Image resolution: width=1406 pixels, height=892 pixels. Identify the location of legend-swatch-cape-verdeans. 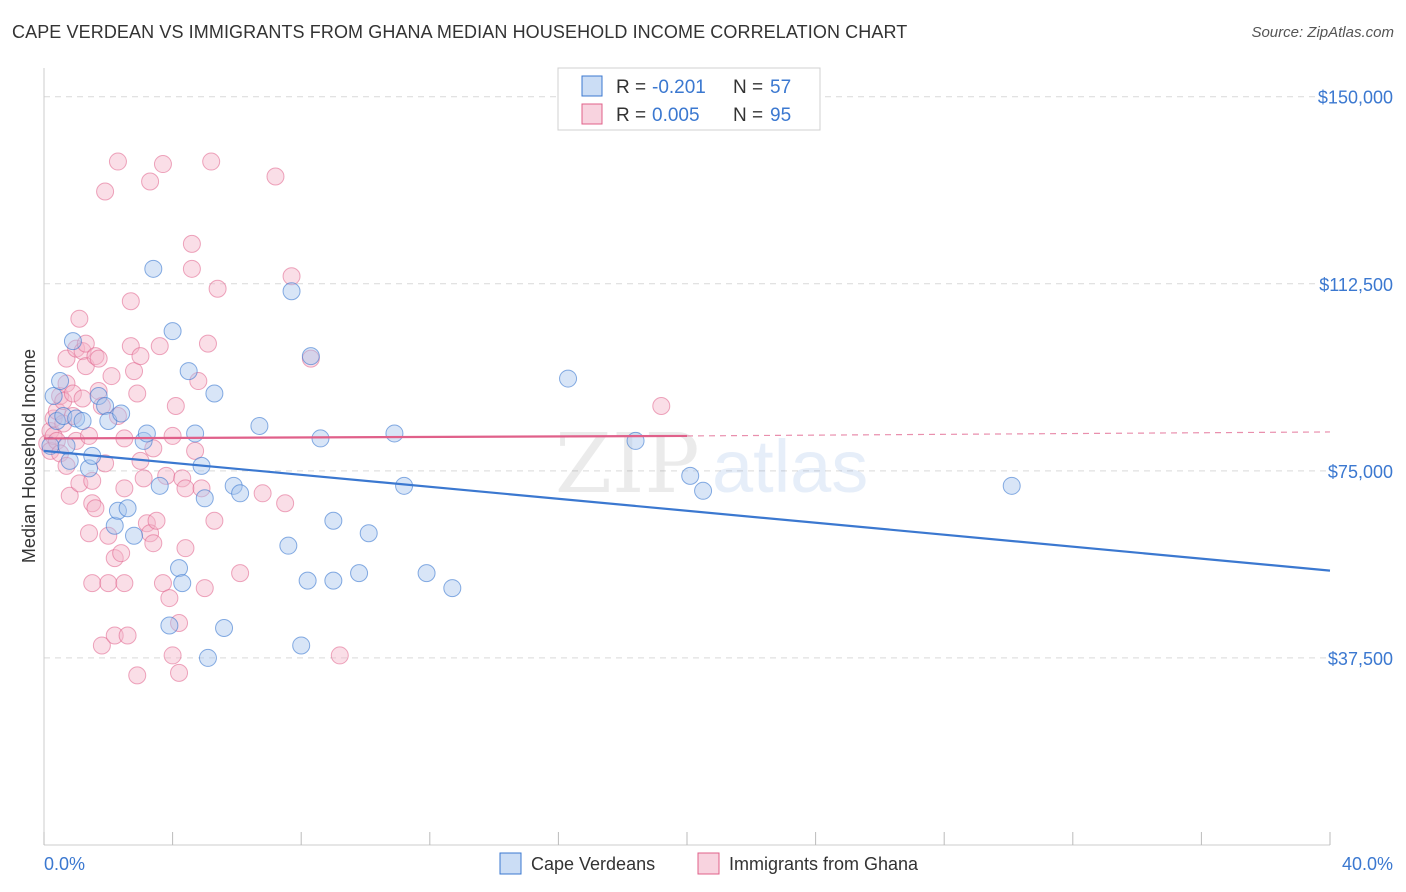
(510, 863).